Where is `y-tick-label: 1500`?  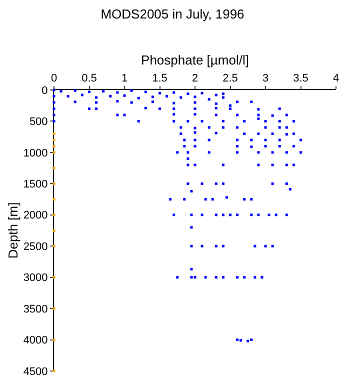
y-tick-label: 1500 is located at coordinates (35, 184).